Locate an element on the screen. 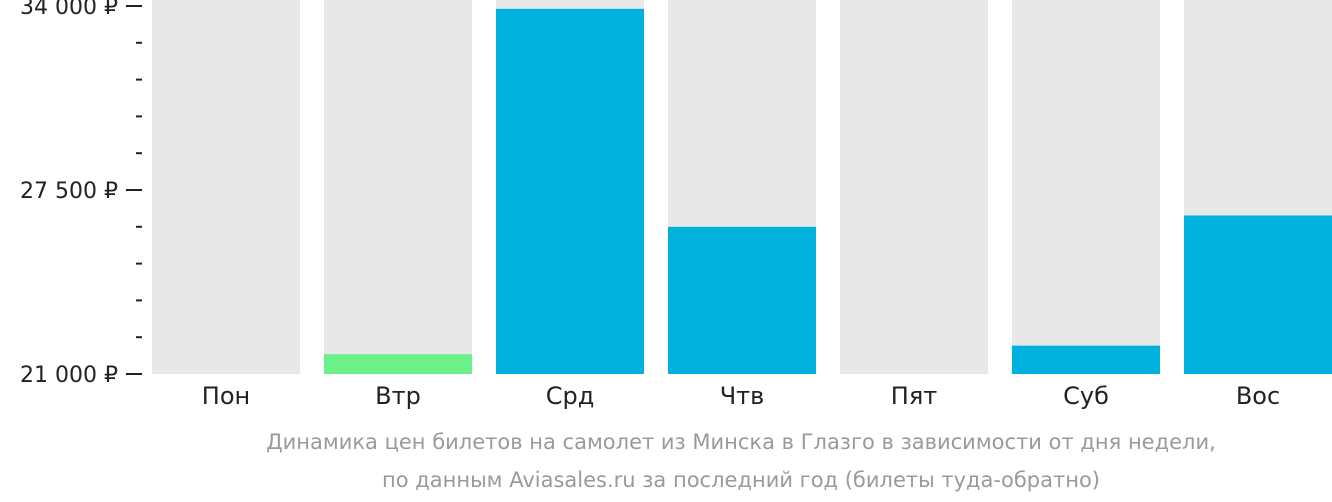  x-tick-label: Срд is located at coordinates (570, 396).